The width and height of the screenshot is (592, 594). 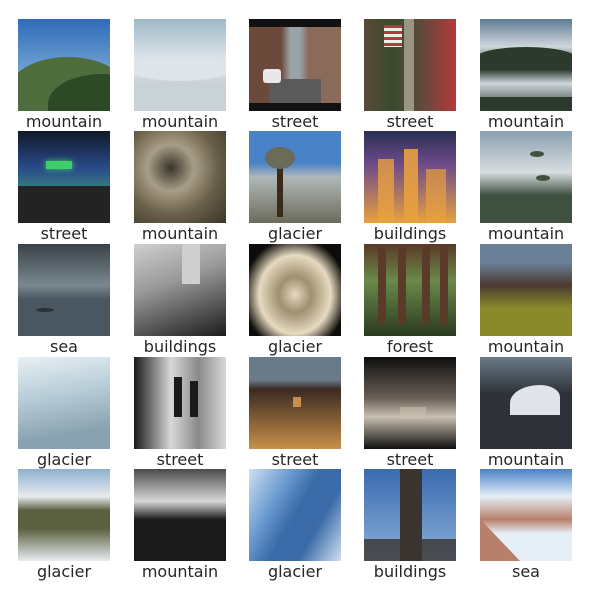 I want to click on image-label: forest, so click(x=410, y=346).